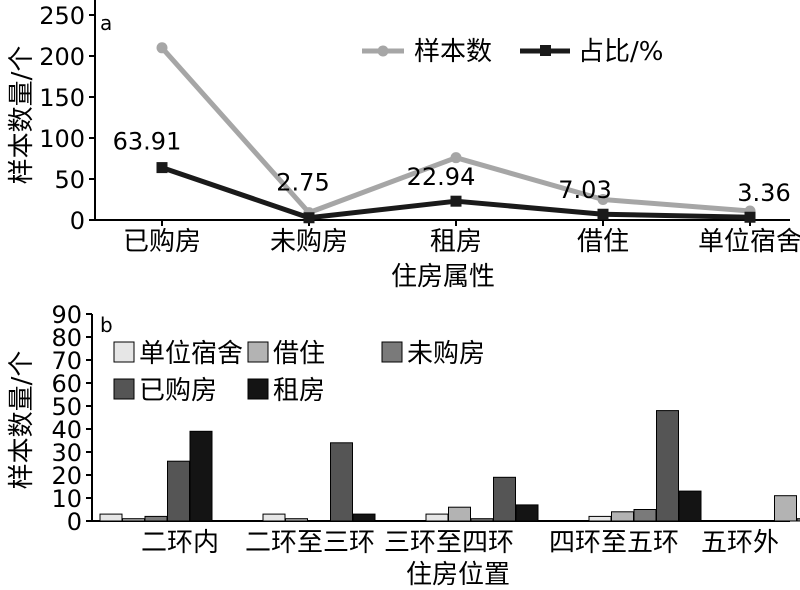 This screenshot has height=590, width=800. I want to click on panel-a-label: a, so click(106, 23).